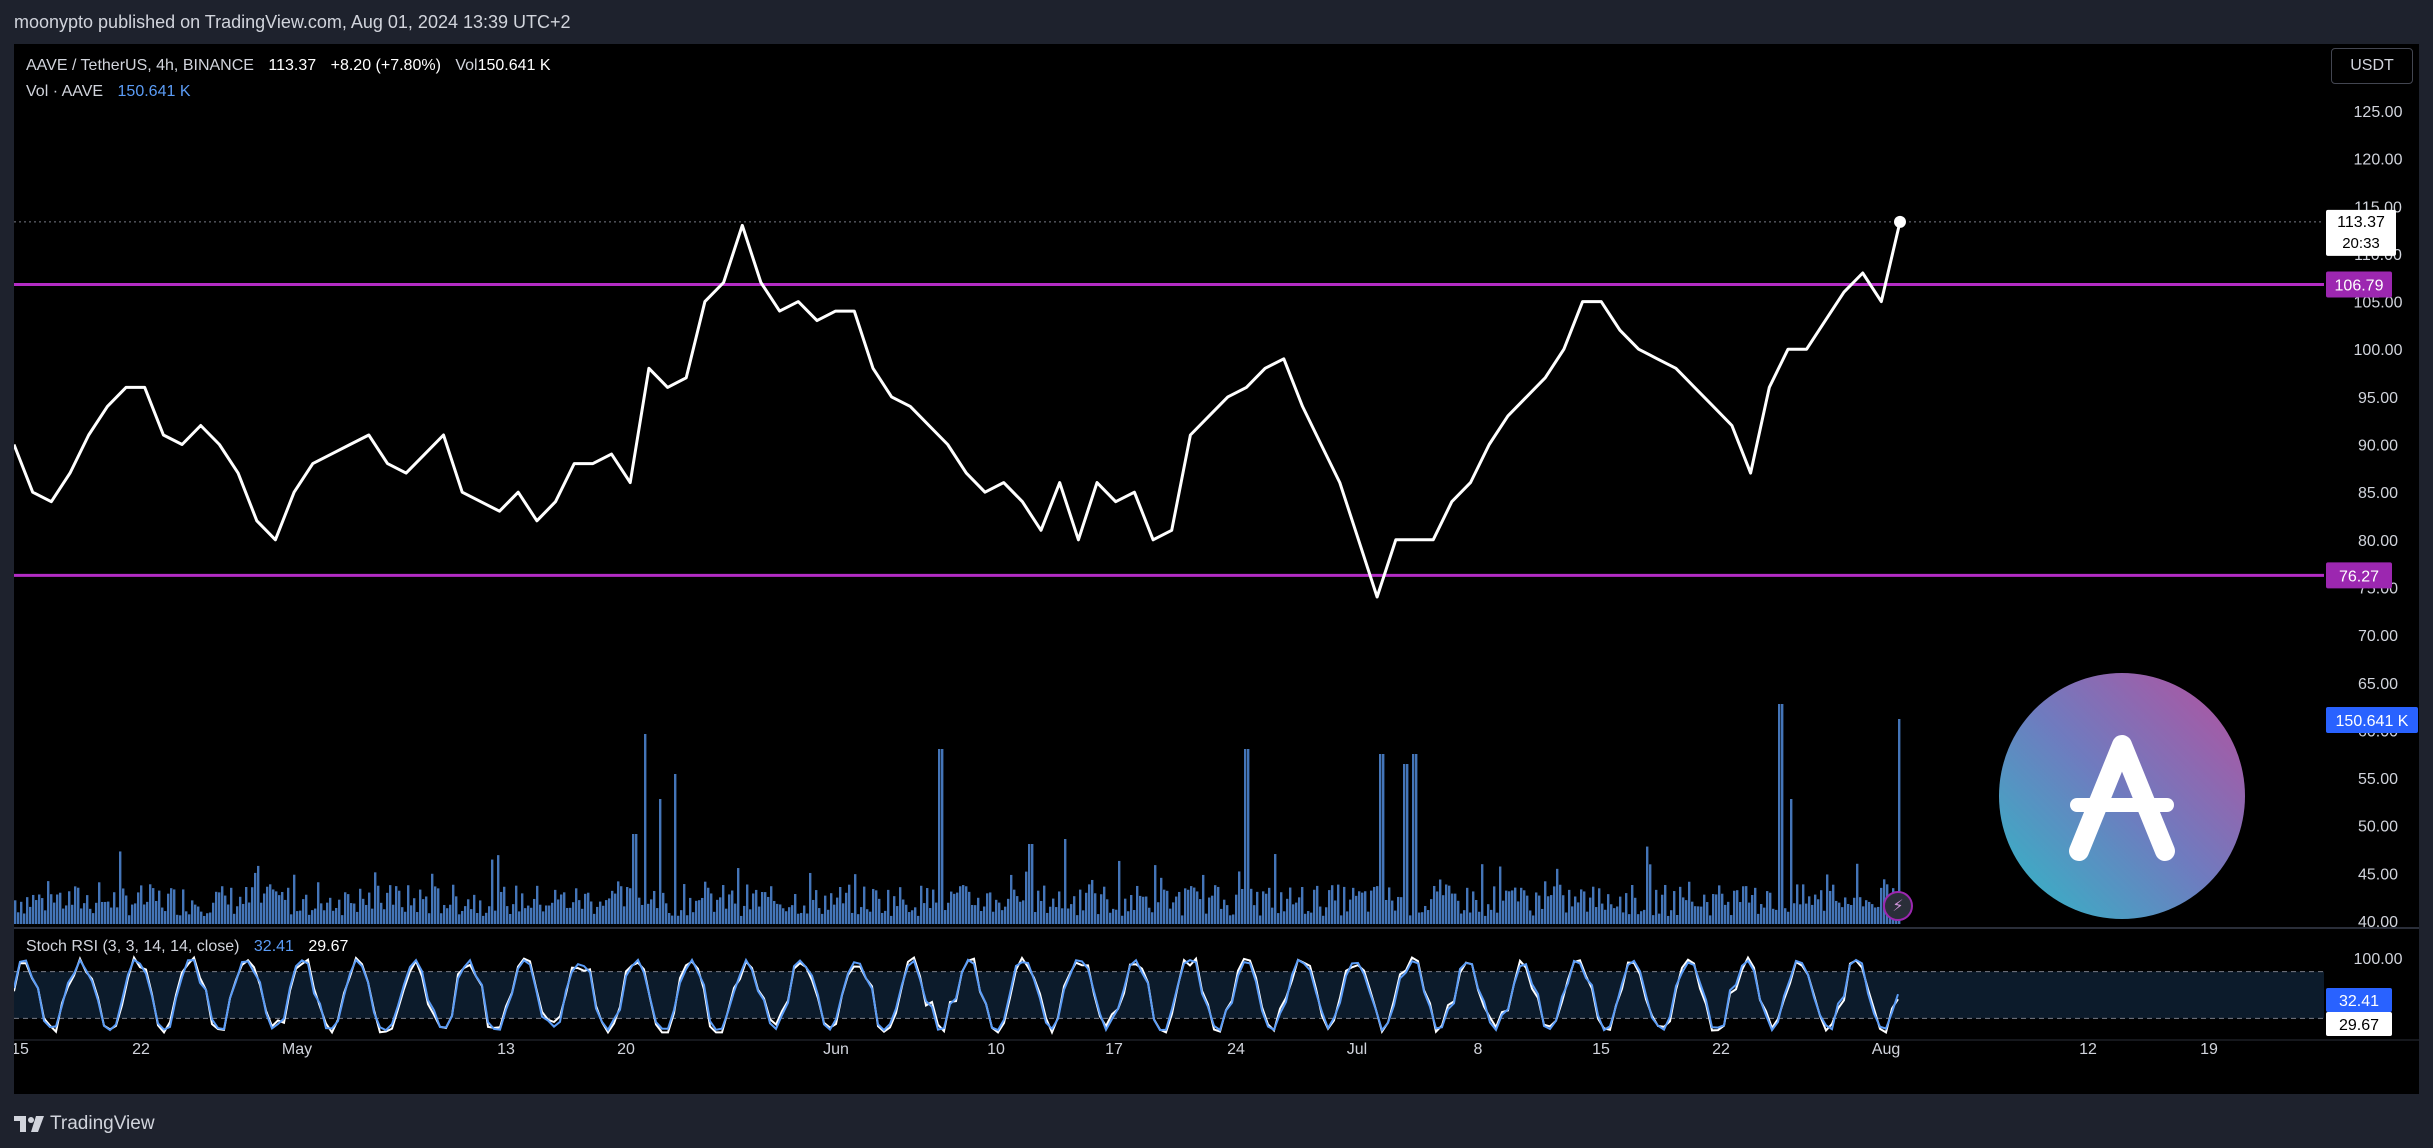 The image size is (2433, 1148). I want to click on rsi-label: Stoch RSI (3, 3, 14, 14, close), so click(133, 946).